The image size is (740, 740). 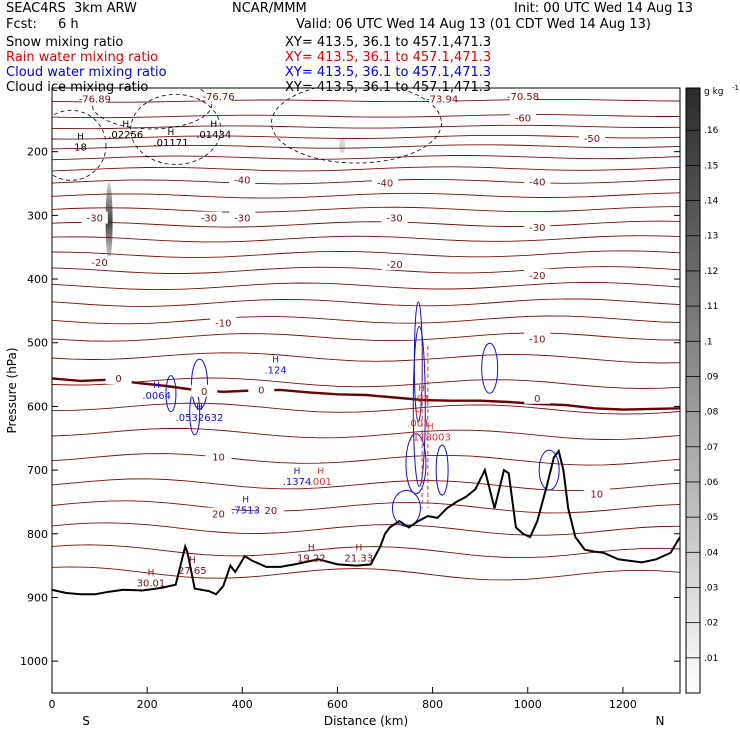 I want to click on isotherm-label: 10, so click(x=218, y=457).